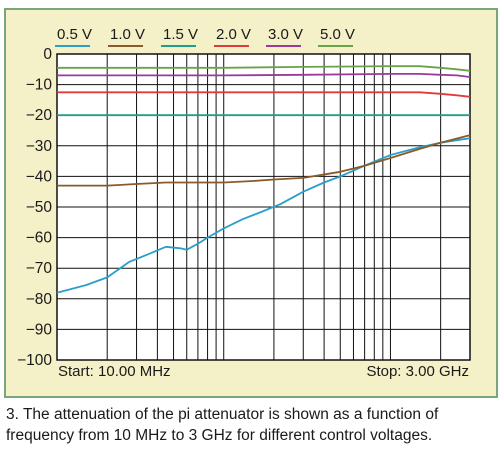  I want to click on legend-label: 2.0 V, so click(233, 34).